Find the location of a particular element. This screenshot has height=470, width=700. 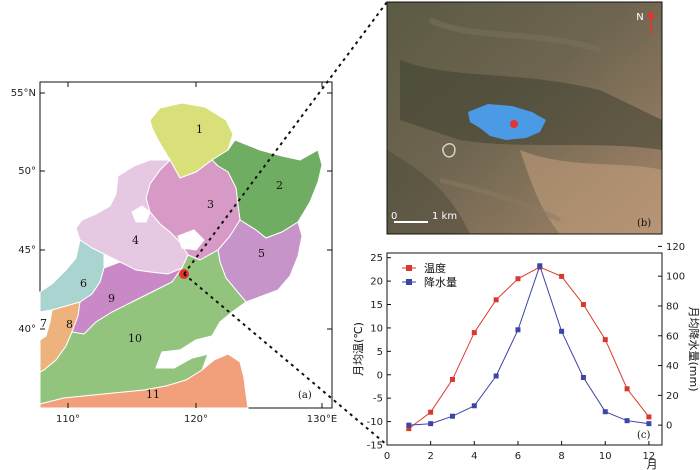

x-tick-label: 6 is located at coordinates (518, 456).